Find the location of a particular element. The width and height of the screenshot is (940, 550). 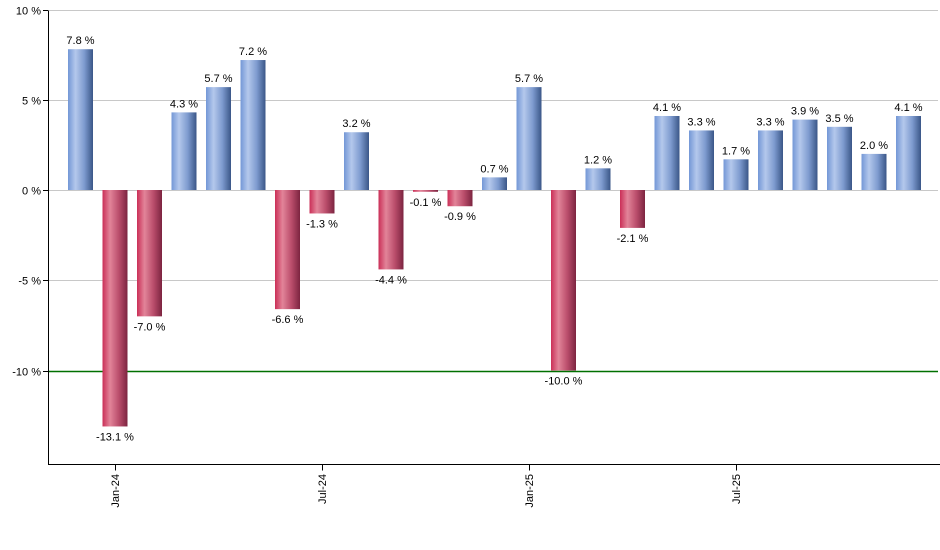

x-tick-label-jan-25: Jan-25 is located at coordinates (530, 491).